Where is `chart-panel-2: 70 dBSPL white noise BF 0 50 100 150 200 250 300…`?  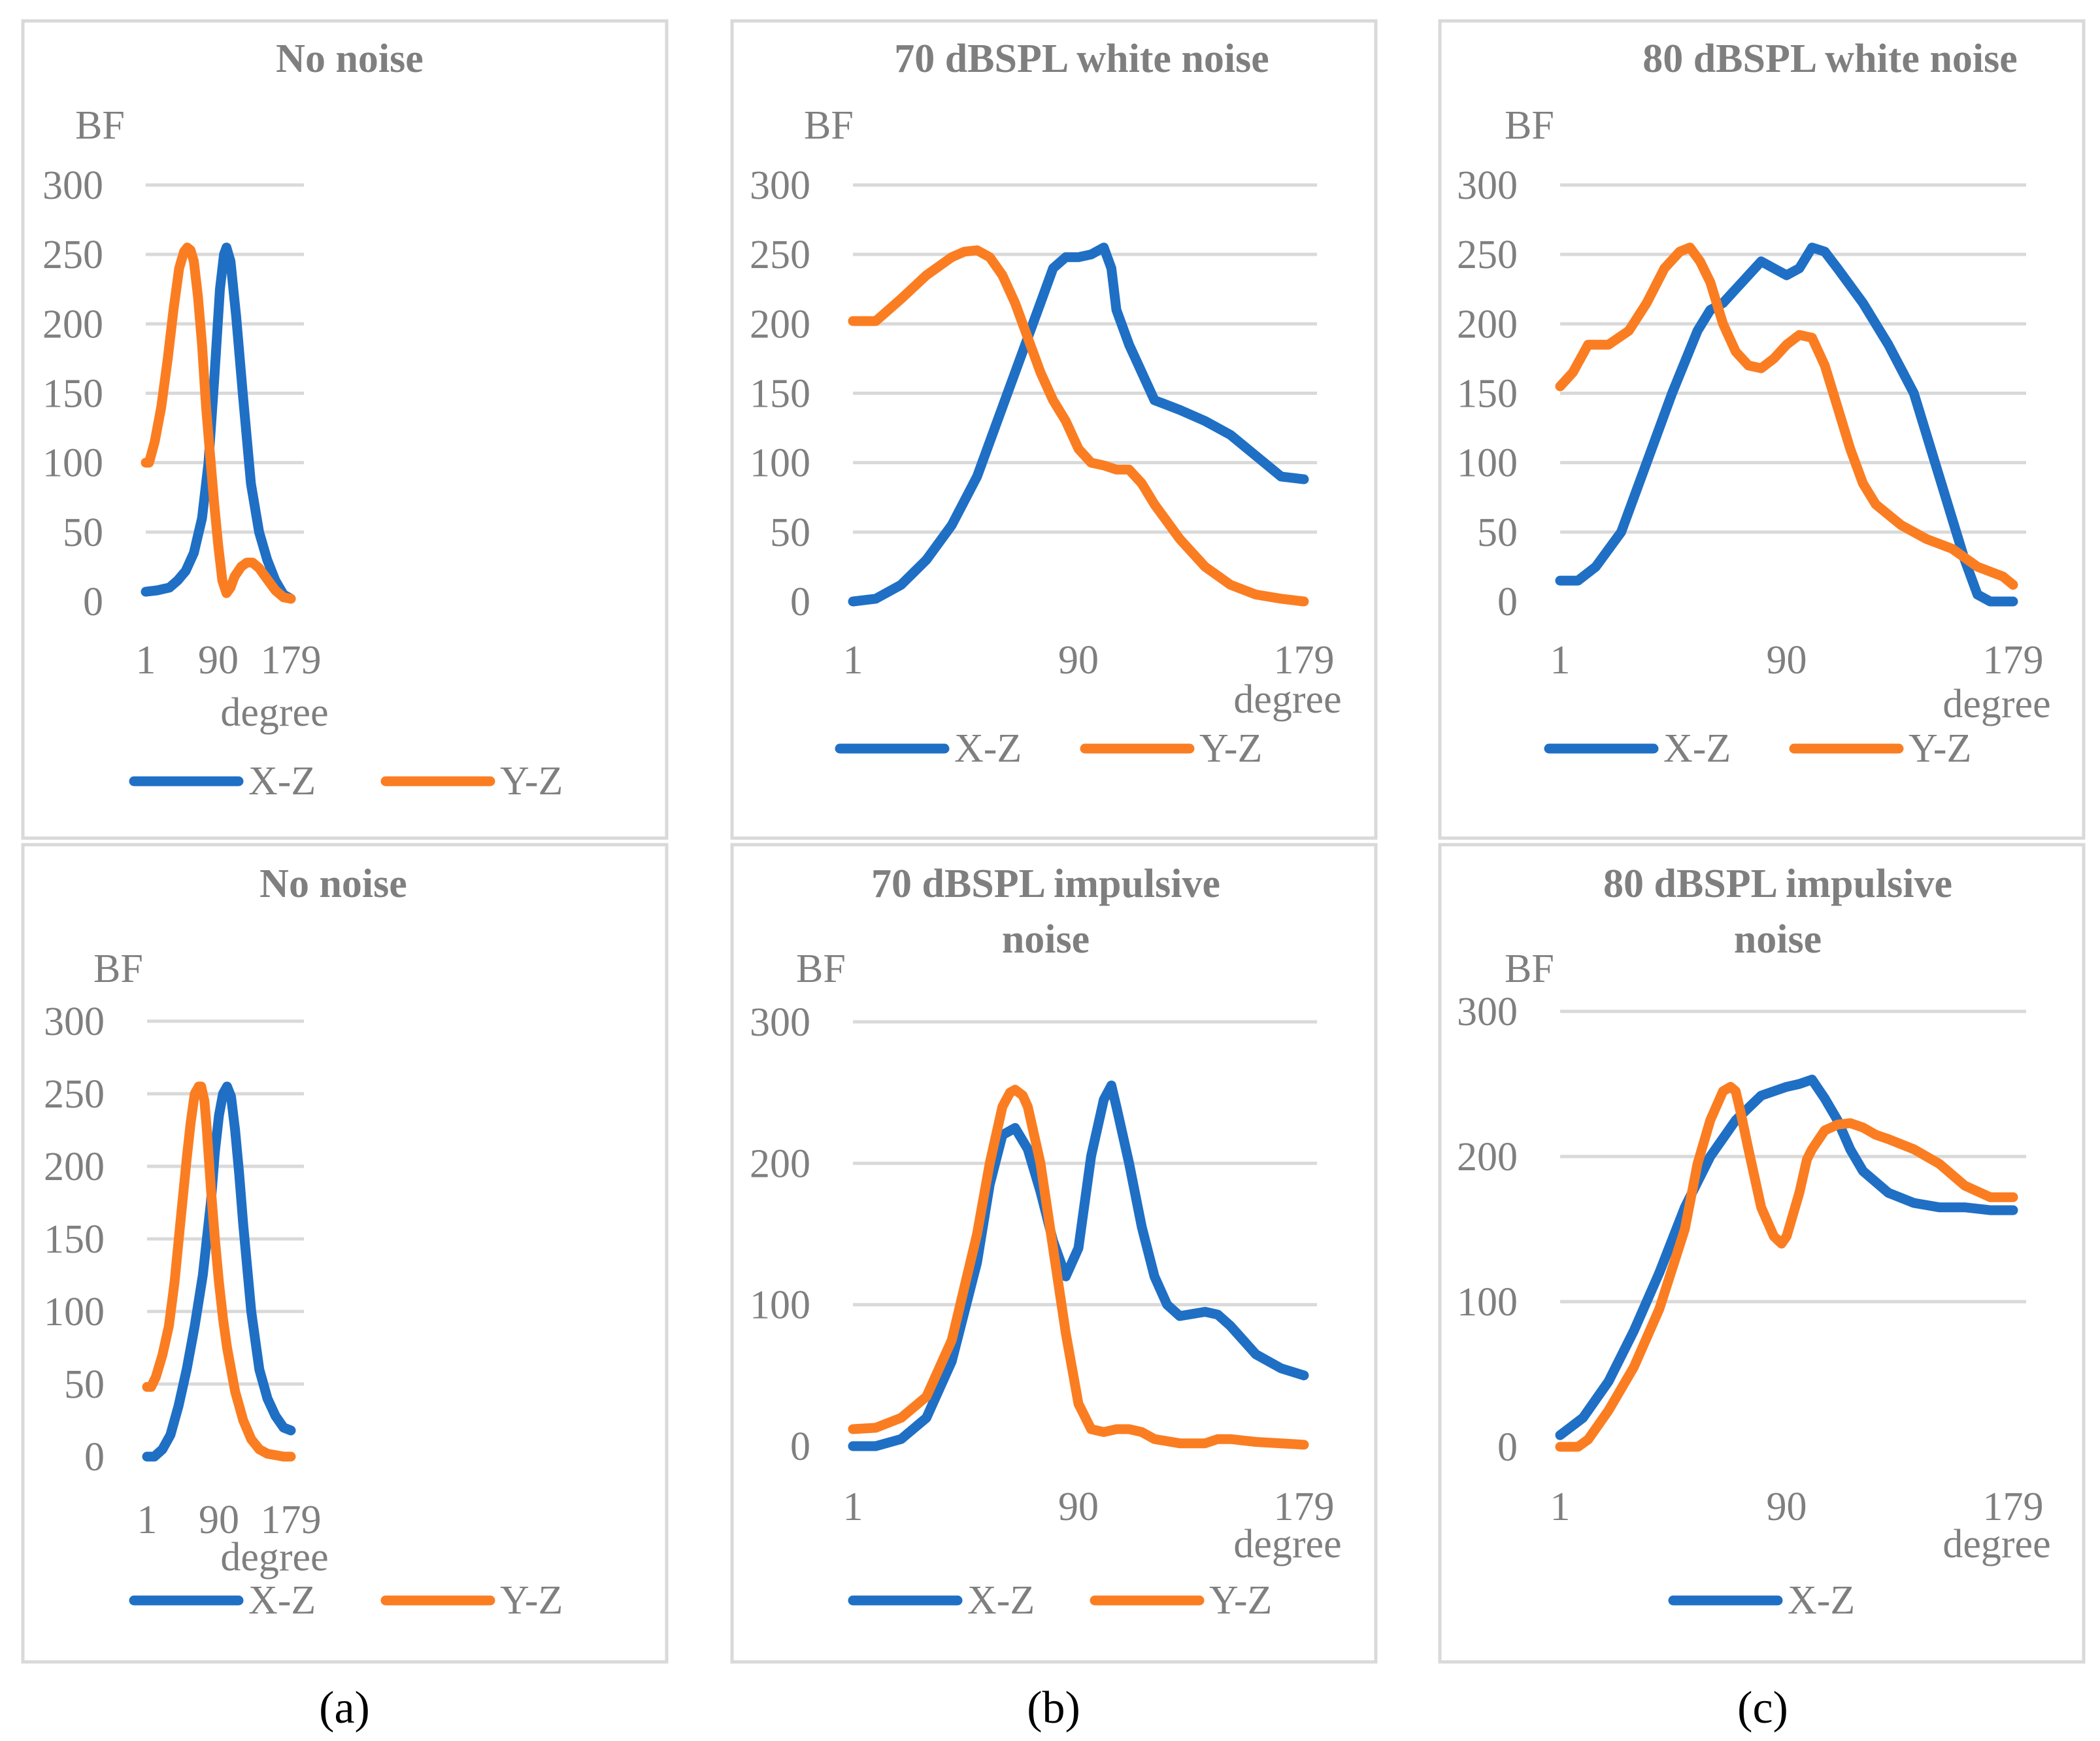 chart-panel-2: 70 dBSPL white noise BF 0 50 100 150 200 250 300… is located at coordinates (1054, 429).